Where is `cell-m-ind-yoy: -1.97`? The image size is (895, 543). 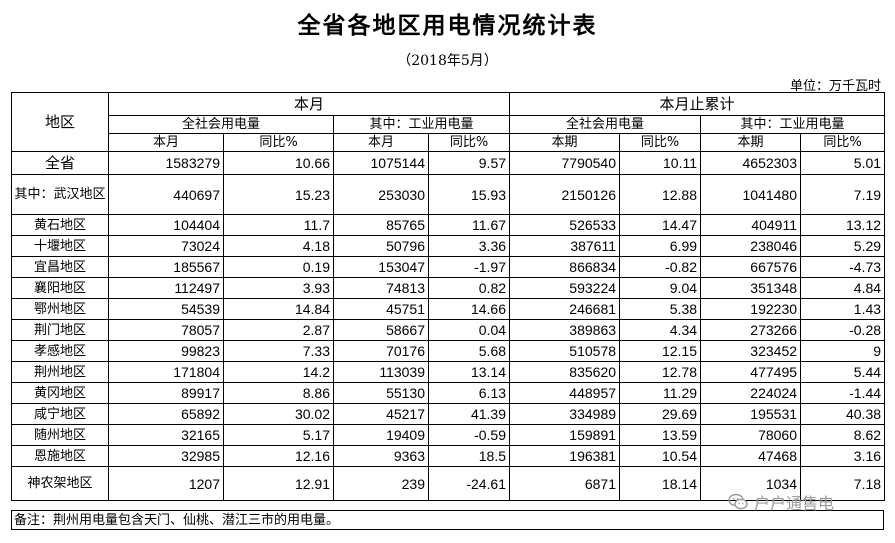 cell-m-ind-yoy: -1.97 is located at coordinates (469, 267).